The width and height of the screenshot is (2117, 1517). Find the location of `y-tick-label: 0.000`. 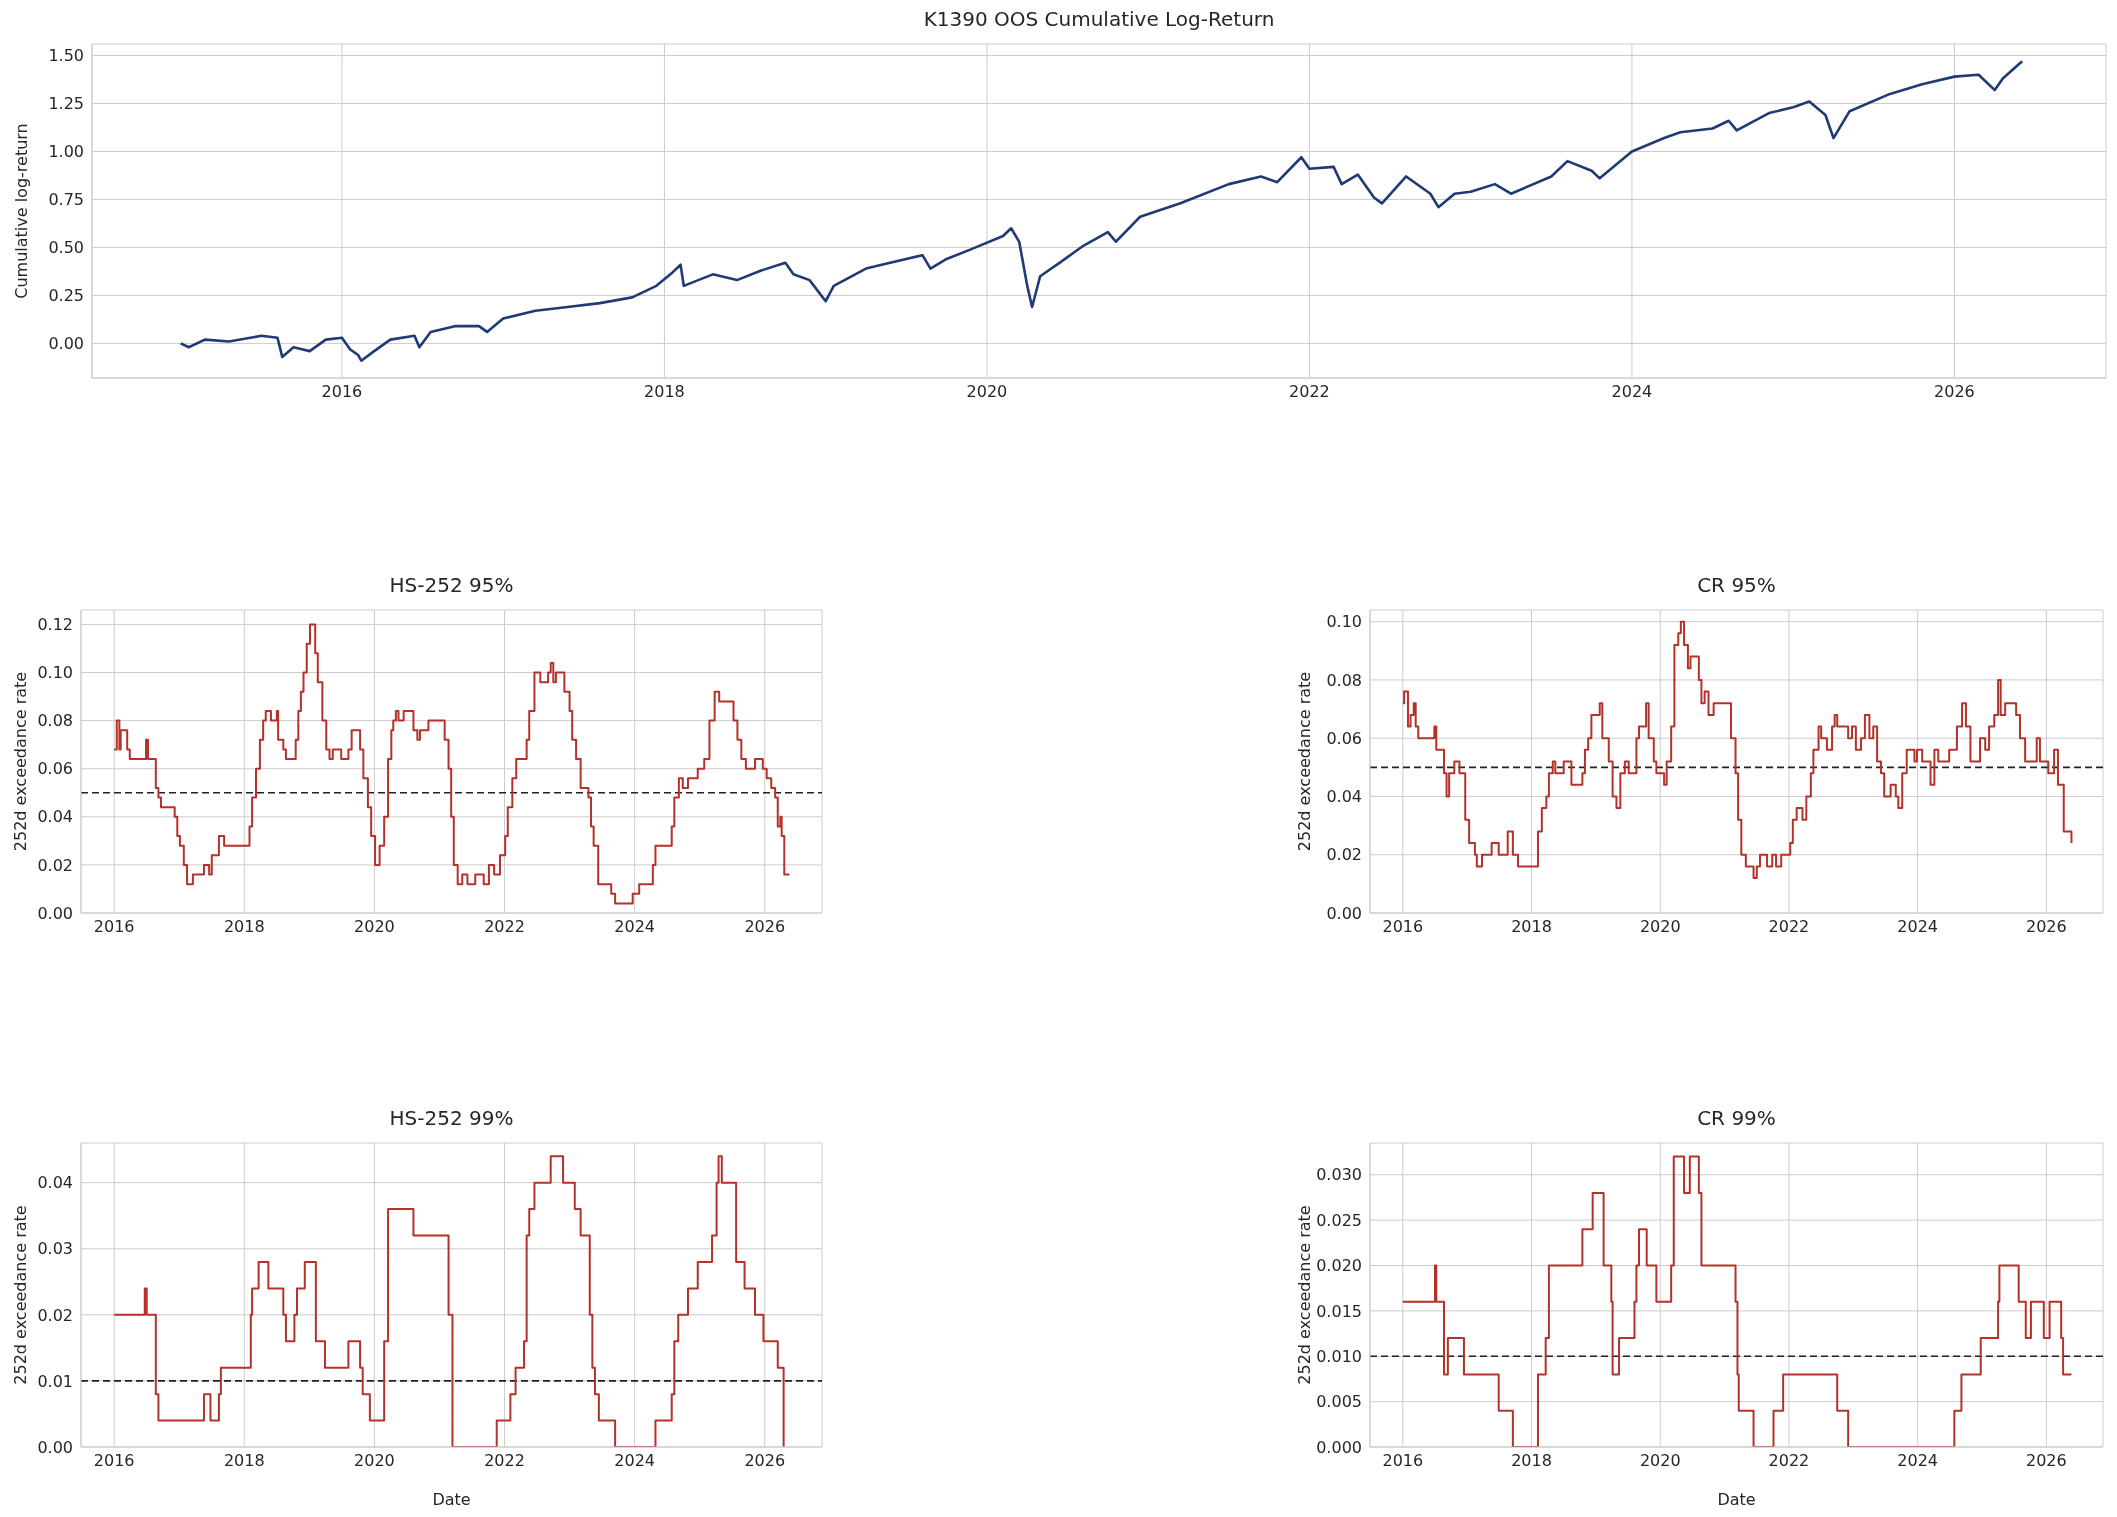

y-tick-label: 0.000 is located at coordinates (1339, 1447).